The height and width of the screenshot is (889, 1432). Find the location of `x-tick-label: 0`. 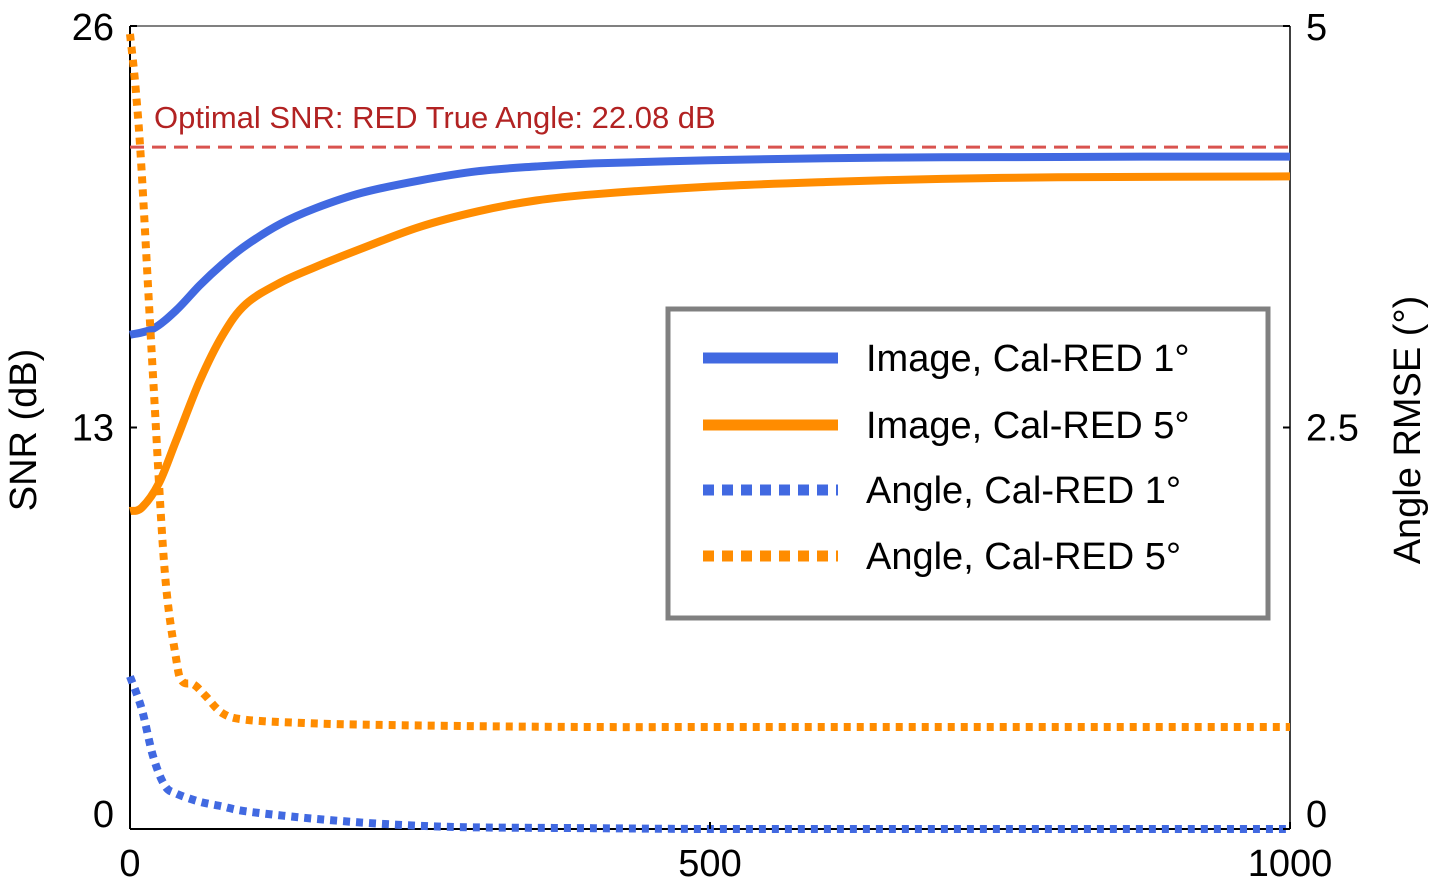

x-tick-label: 0 is located at coordinates (129, 863).